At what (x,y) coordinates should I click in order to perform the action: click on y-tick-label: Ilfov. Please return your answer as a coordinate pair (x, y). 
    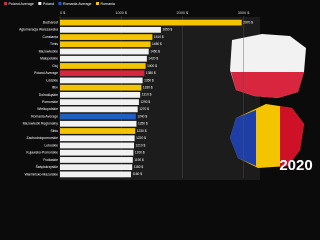
    Looking at the image, I should click on (55, 88).